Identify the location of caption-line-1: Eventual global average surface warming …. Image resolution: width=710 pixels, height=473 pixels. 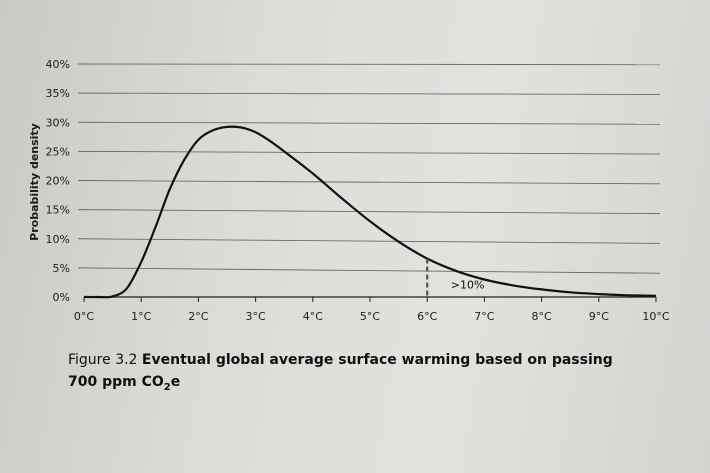
(377, 360).